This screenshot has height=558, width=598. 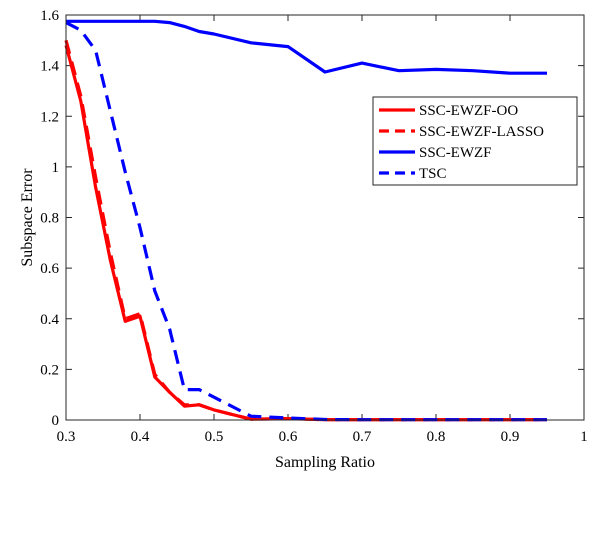 I want to click on legend: SSC-EWZF-OO SSC-EWZF-LASSO SSC-EWZF TSC, so click(x=475, y=141).